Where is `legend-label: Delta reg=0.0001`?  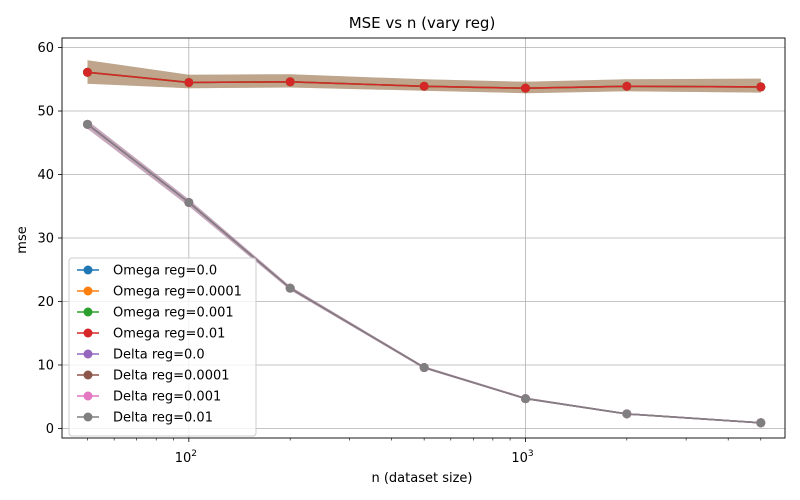 legend-label: Delta reg=0.0001 is located at coordinates (171, 376).